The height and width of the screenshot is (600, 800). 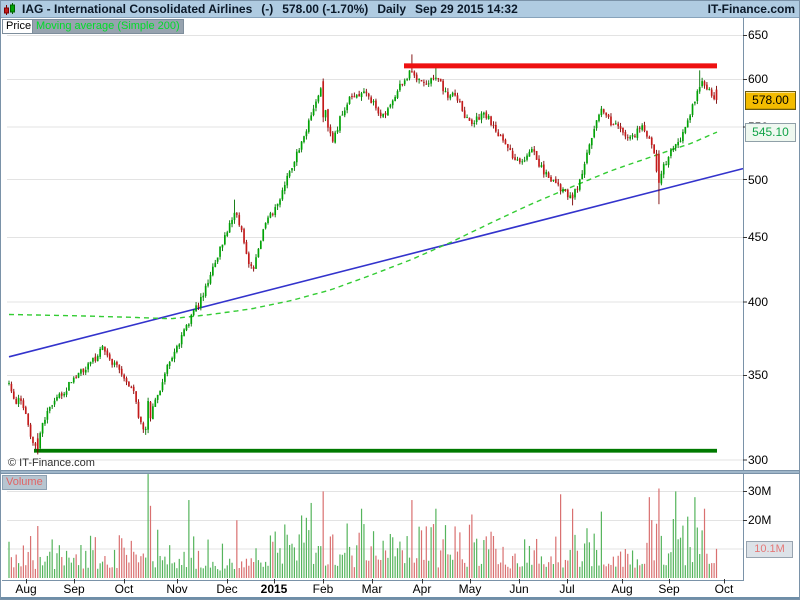 What do you see at coordinates (751, 9) in the screenshot?
I see `brand-logo: IT-Finance.com` at bounding box center [751, 9].